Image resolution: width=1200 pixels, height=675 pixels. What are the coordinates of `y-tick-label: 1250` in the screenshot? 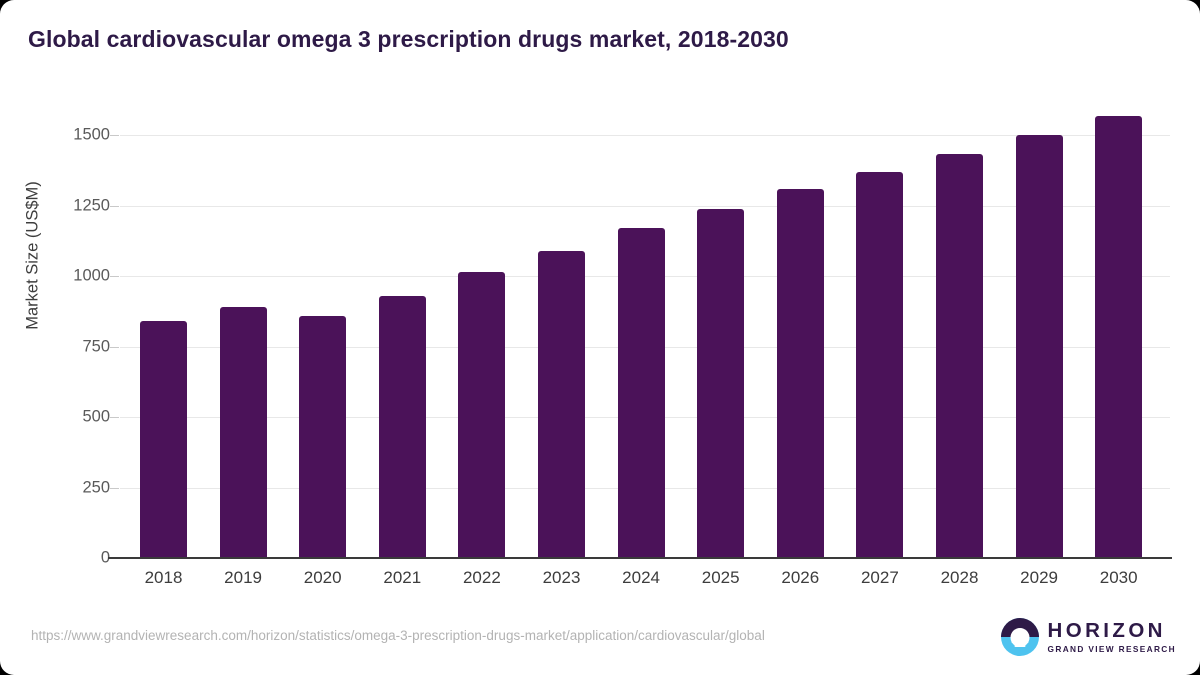 It's located at (91, 205).